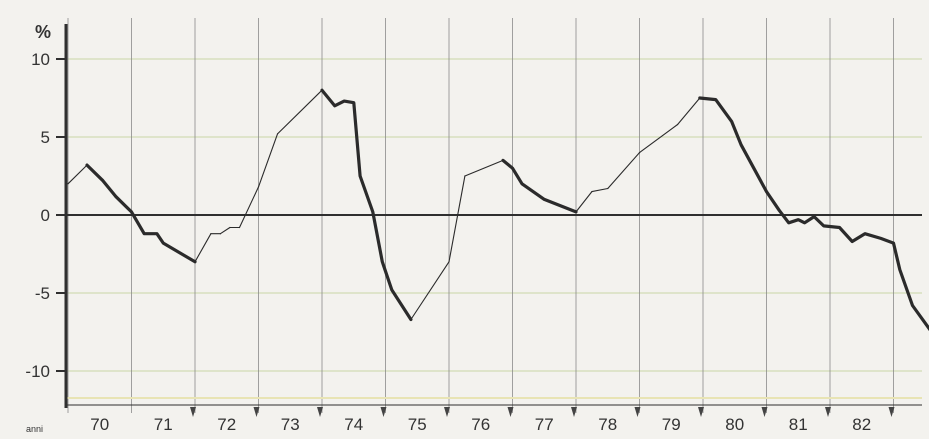 The image size is (929, 439). I want to click on x-tick-label: 82, so click(861, 424).